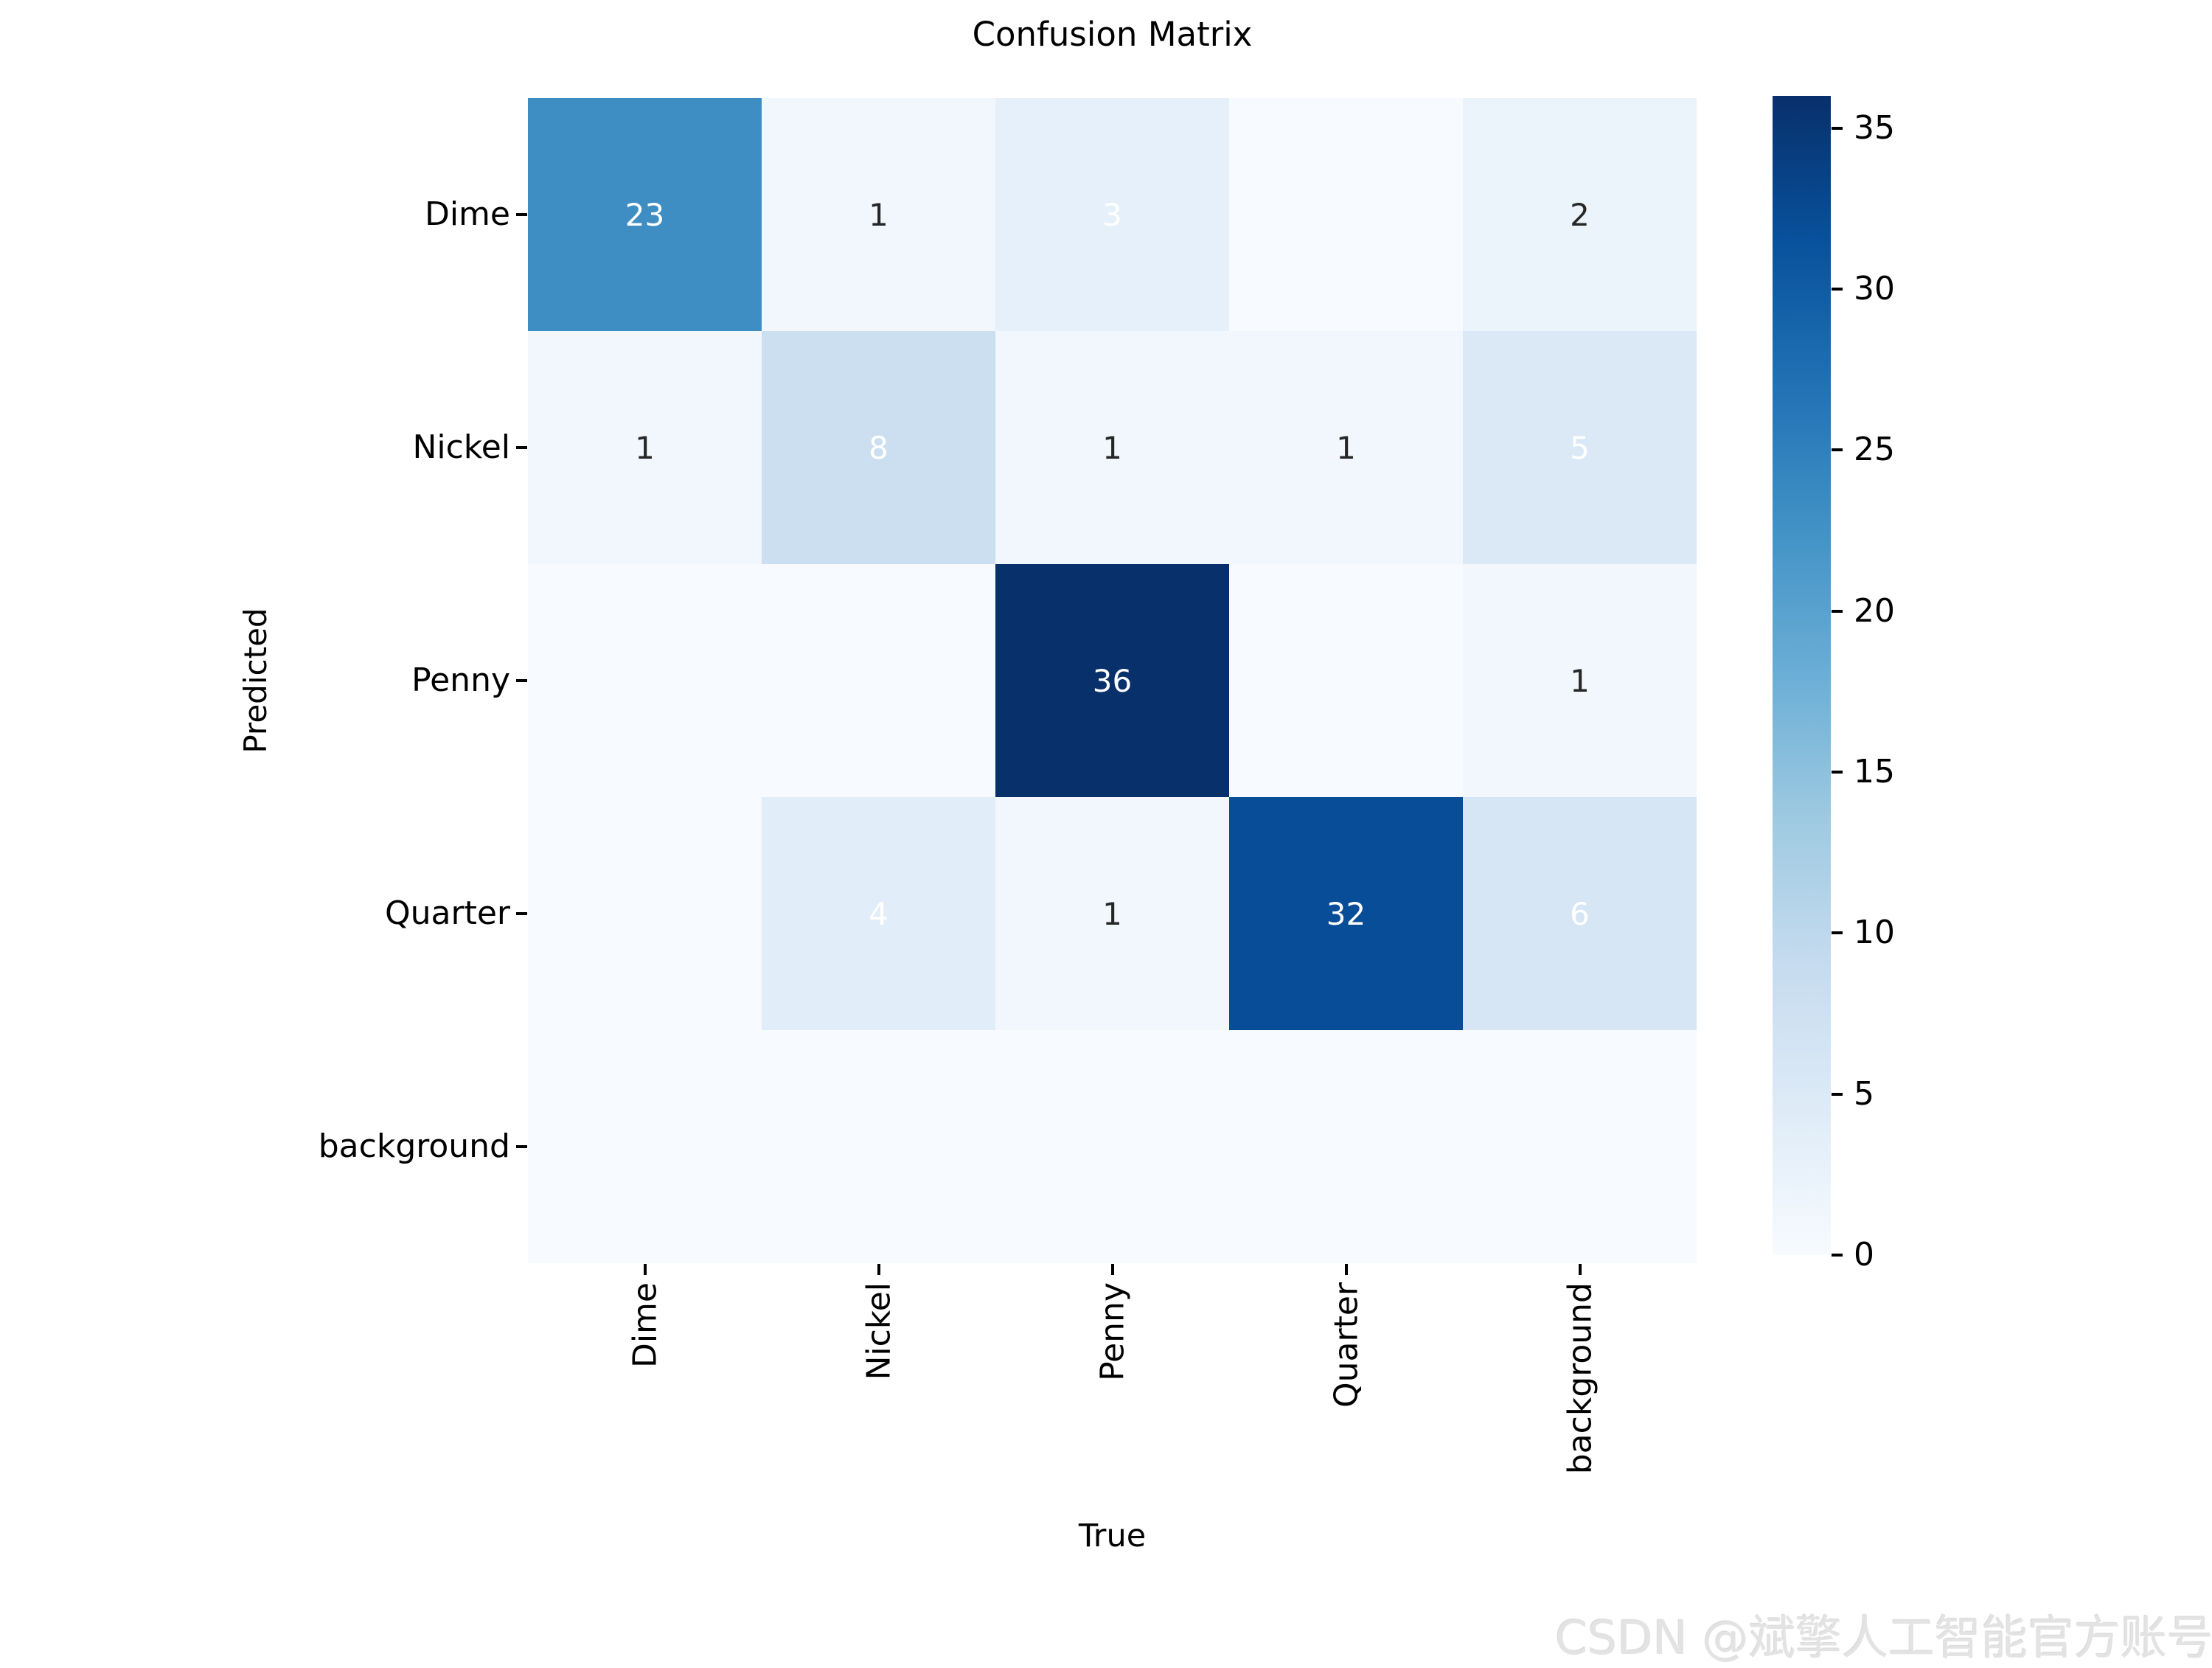 Image resolution: width=2212 pixels, height=1668 pixels. I want to click on colorbar, so click(1802, 675).